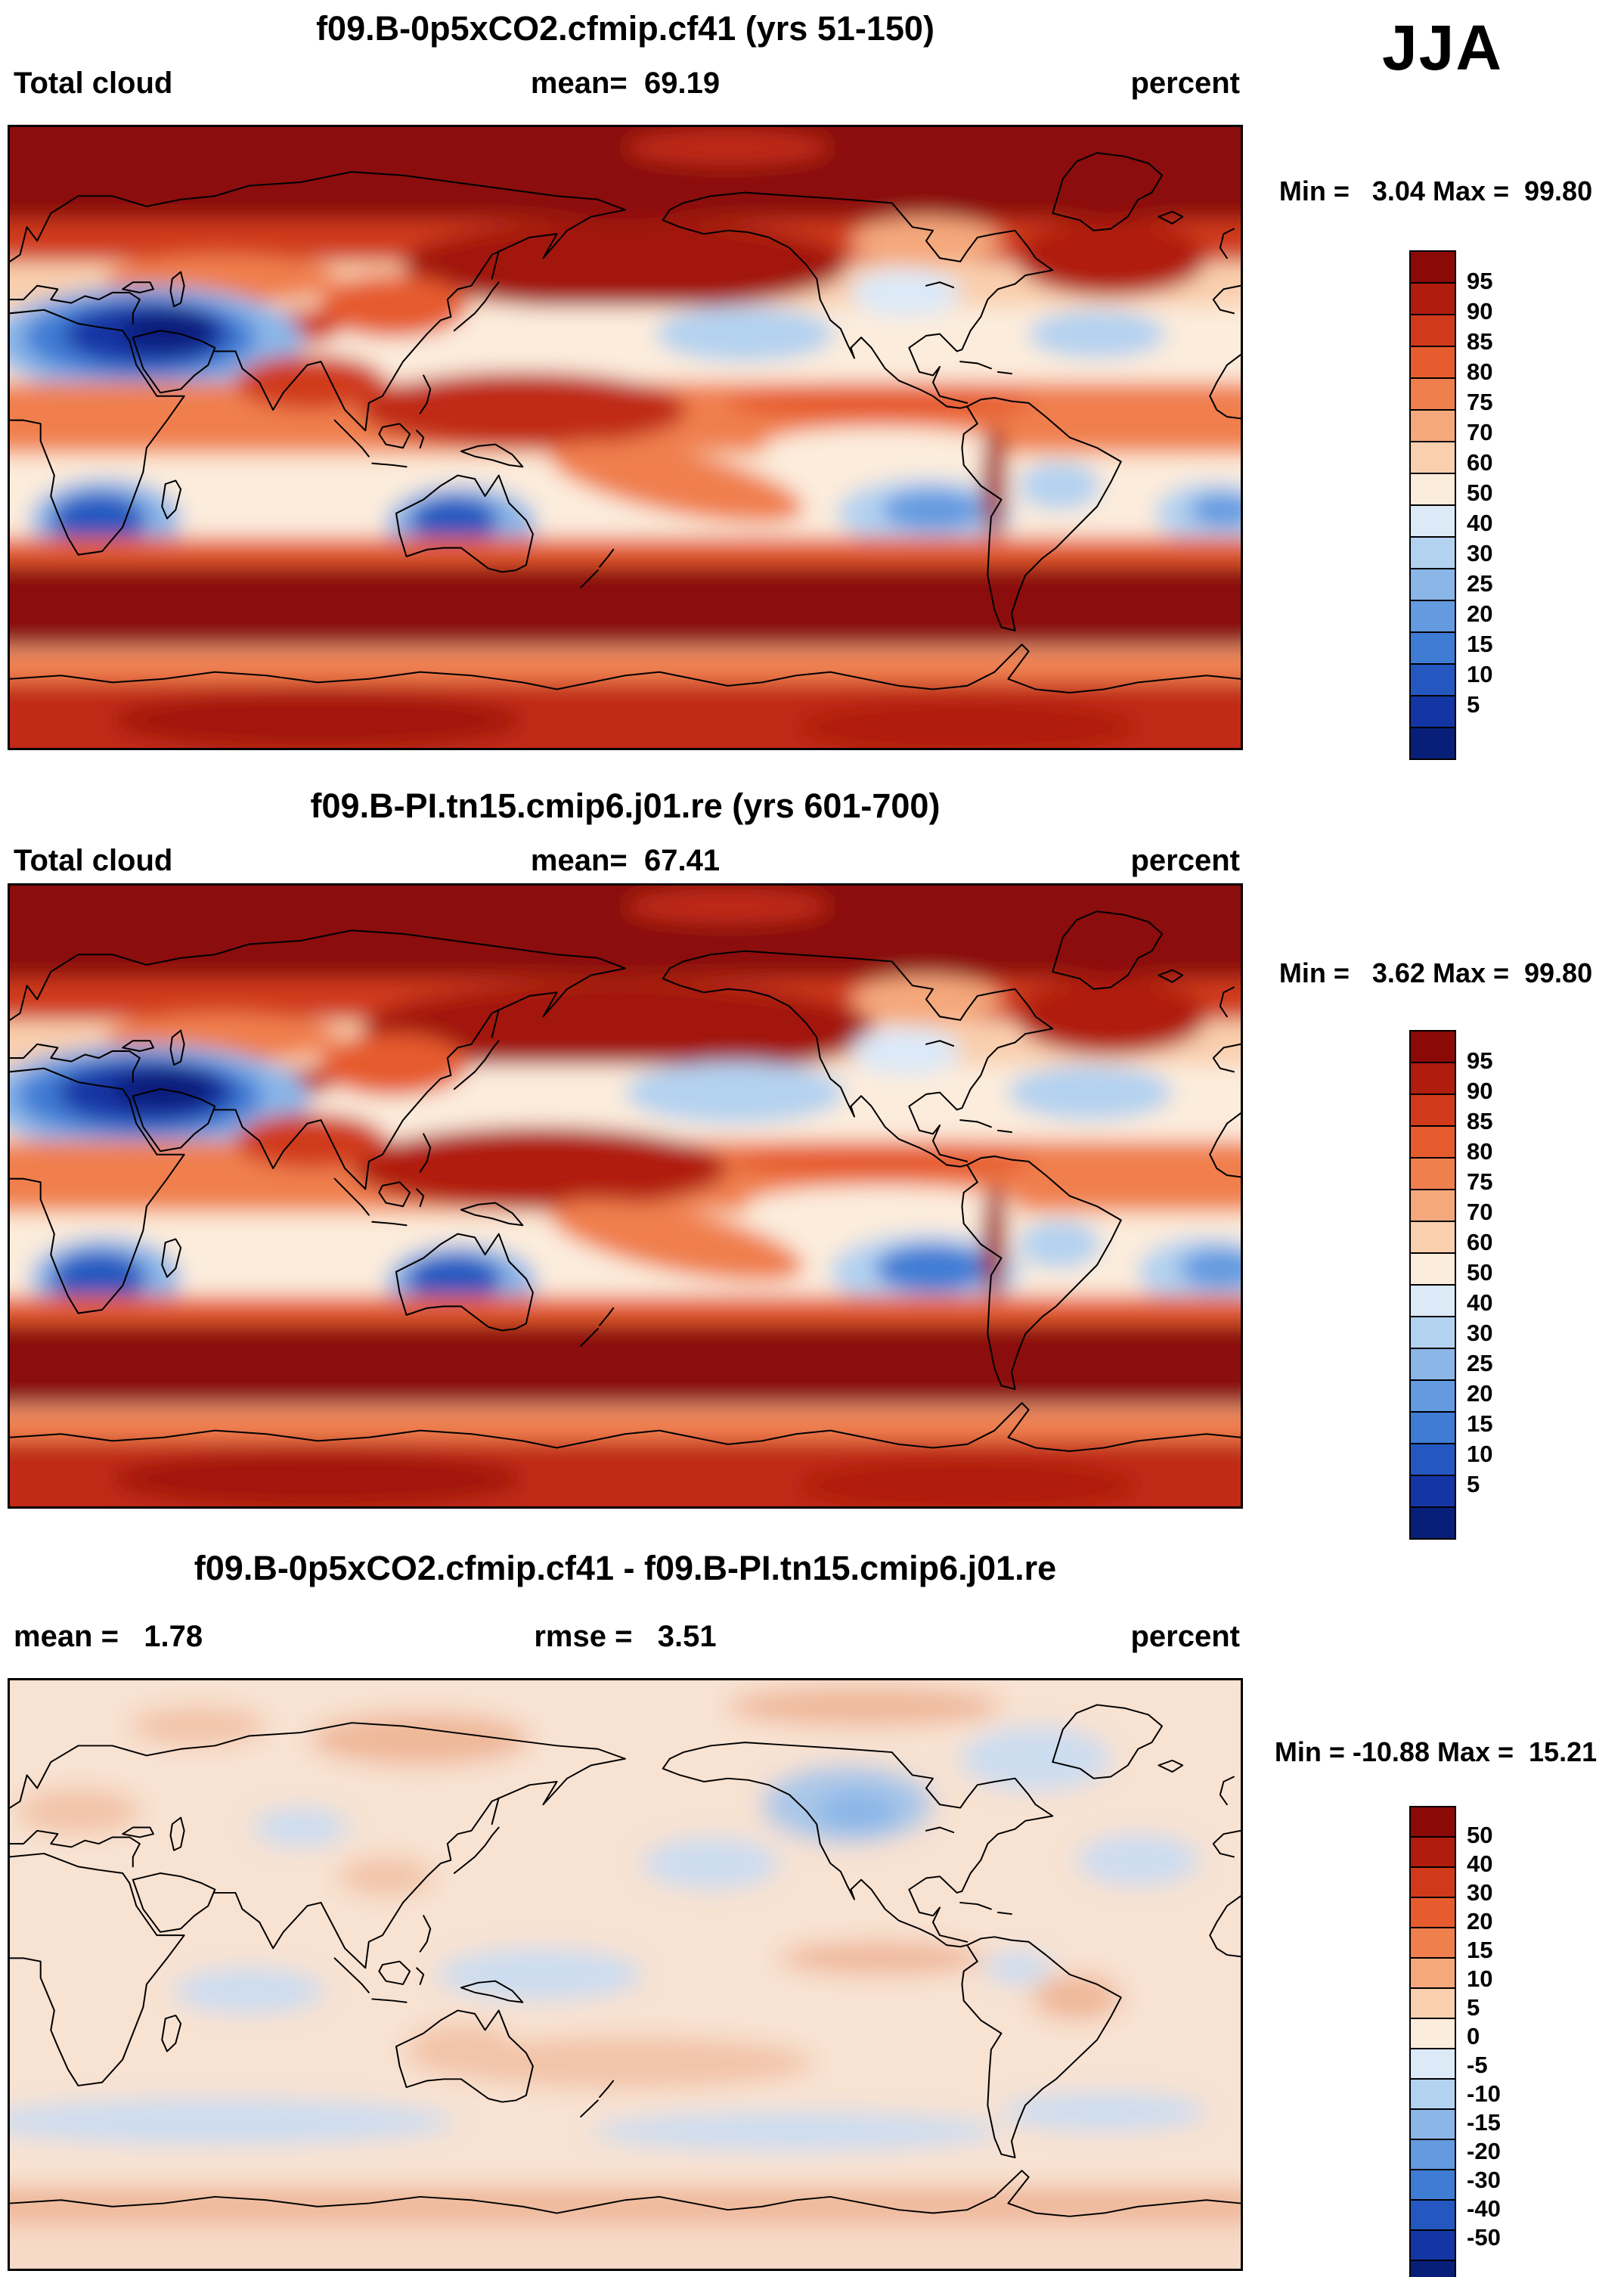 This screenshot has width=1624, height=2277. Describe the element at coordinates (1435, 190) in the screenshot. I see `panel1-minmax: Min = 3.04 Max = 99.80` at that location.